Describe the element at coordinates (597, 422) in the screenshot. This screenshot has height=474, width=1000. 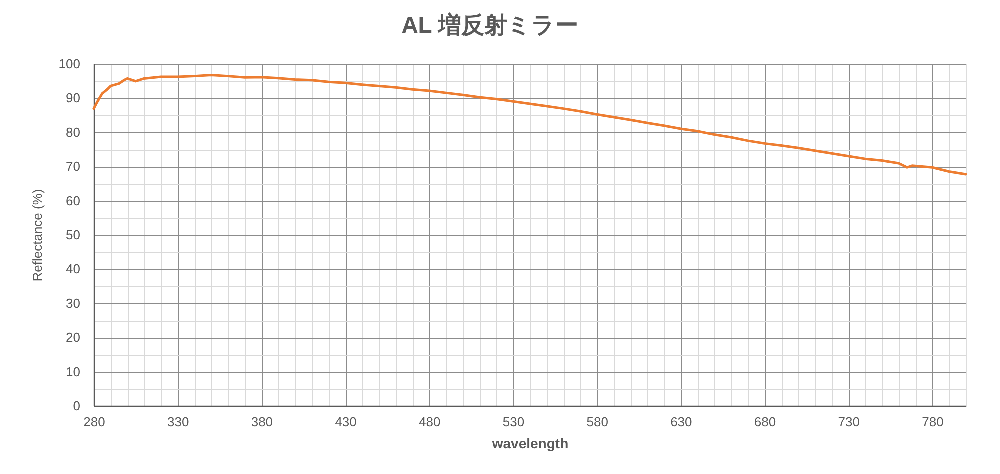
I see `x-tick-label: 580` at that location.